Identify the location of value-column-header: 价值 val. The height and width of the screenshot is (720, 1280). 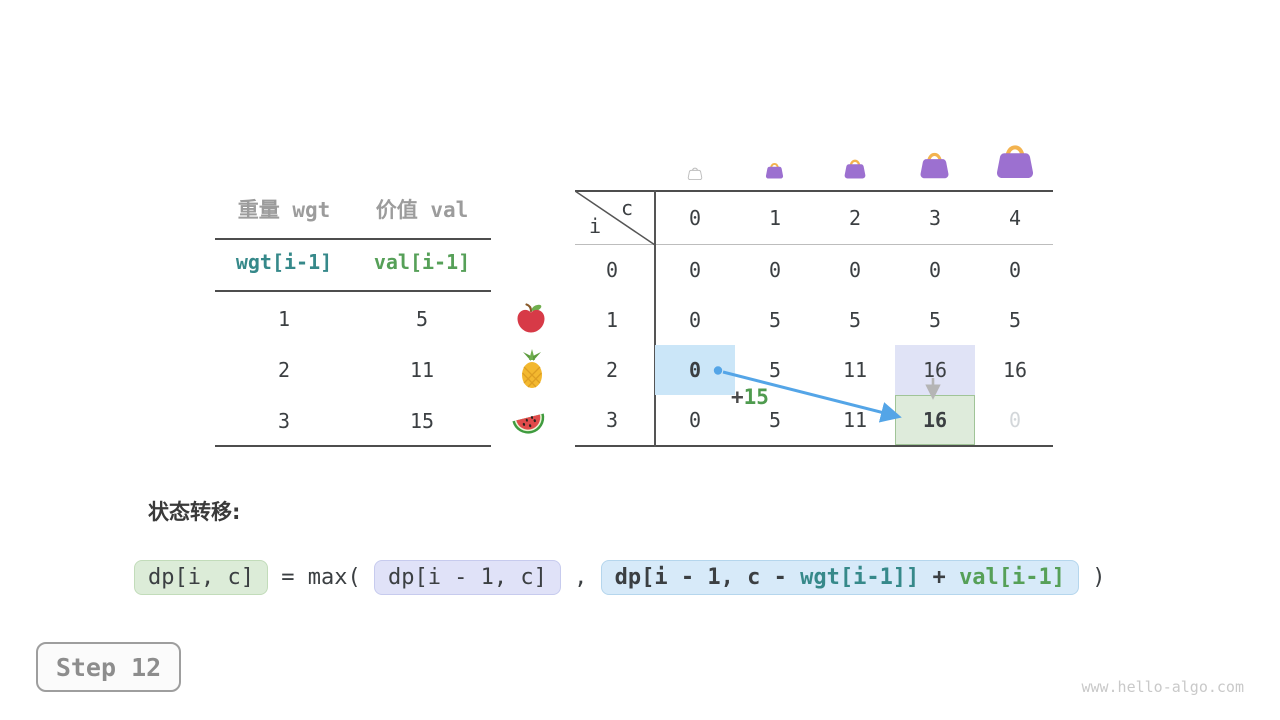
(422, 210).